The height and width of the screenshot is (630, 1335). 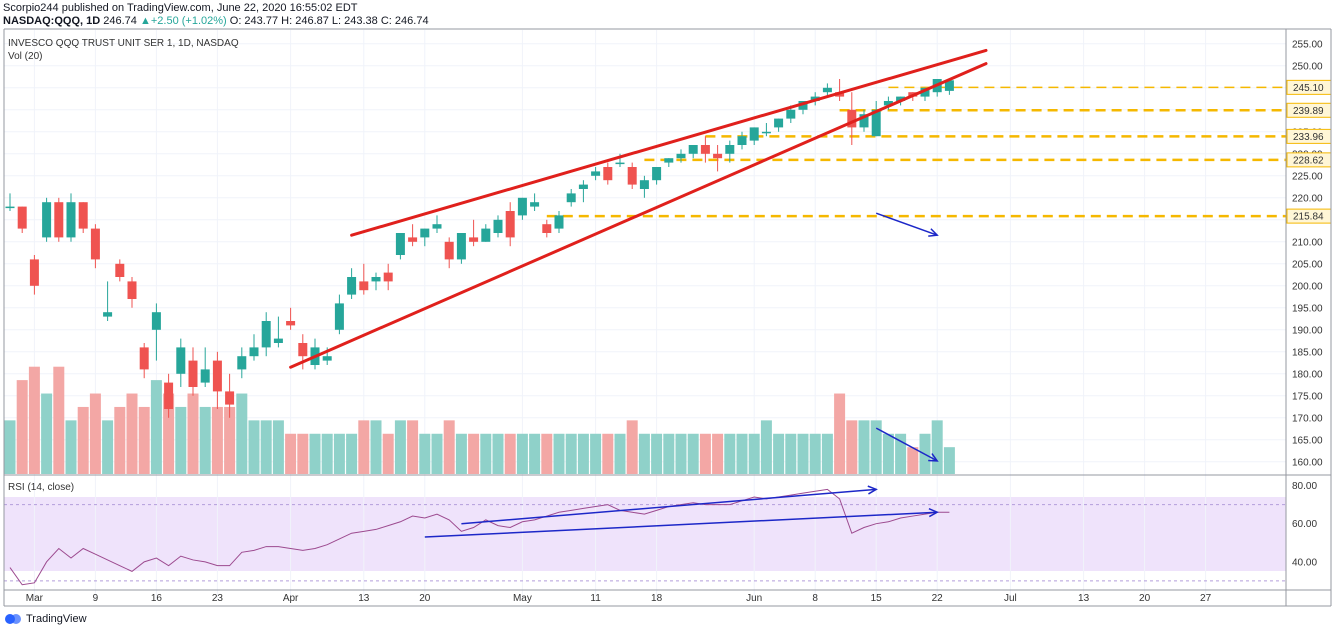 I want to click on close-value: C: 246.74, so click(x=404, y=21).